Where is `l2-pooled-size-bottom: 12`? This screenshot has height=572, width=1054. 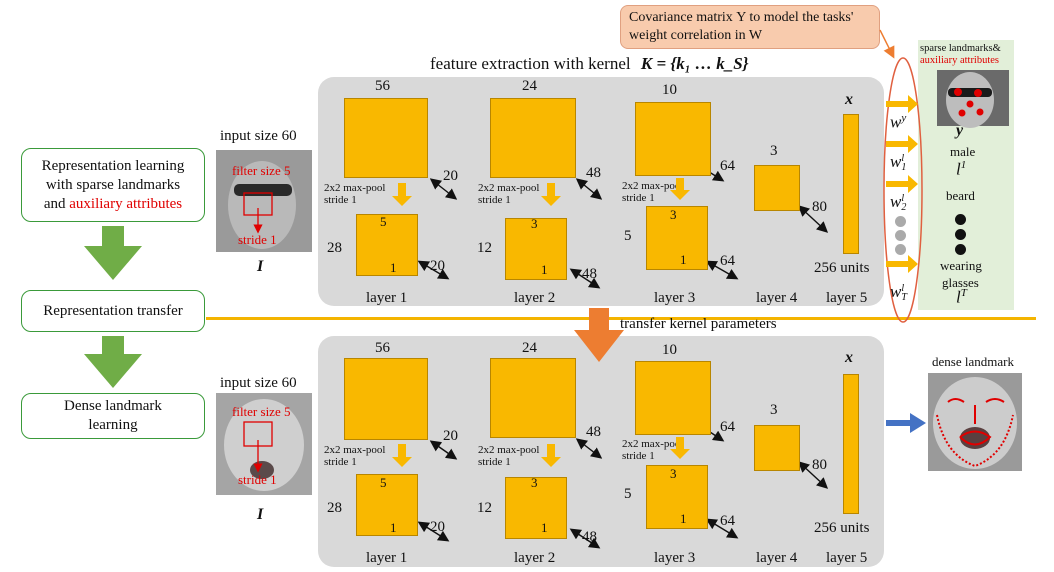
l2-pooled-size-bottom: 12 is located at coordinates (484, 508).